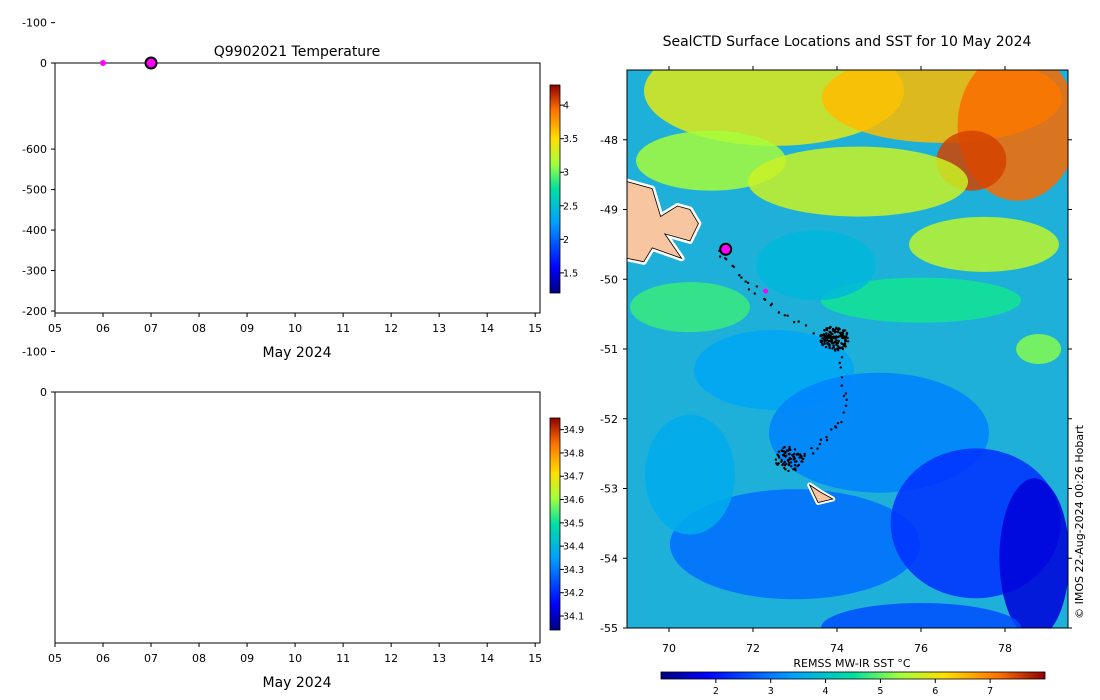 This screenshot has height=700, width=1100. Describe the element at coordinates (826, 691) in the screenshot. I see `colorbar-tick-label: 4` at that location.